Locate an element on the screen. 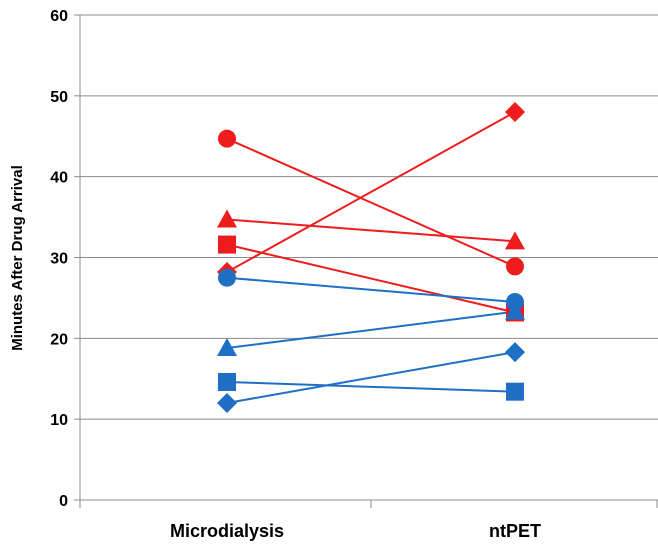 The height and width of the screenshot is (547, 658). y-tick-labels: 0 10 20 30 40 50 60 is located at coordinates (59, 259).